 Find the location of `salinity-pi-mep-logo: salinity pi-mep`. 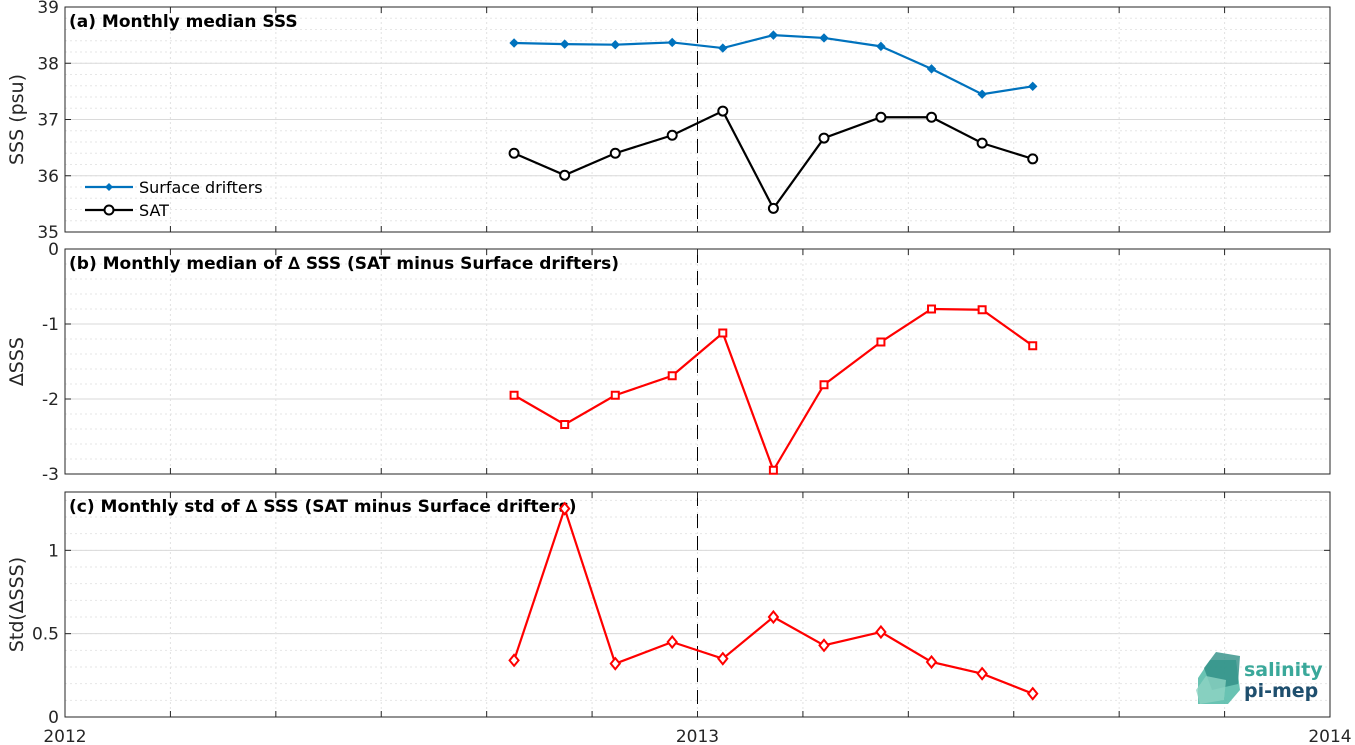

salinity-pi-mep-logo: salinity pi-mep is located at coordinates (1259, 678).